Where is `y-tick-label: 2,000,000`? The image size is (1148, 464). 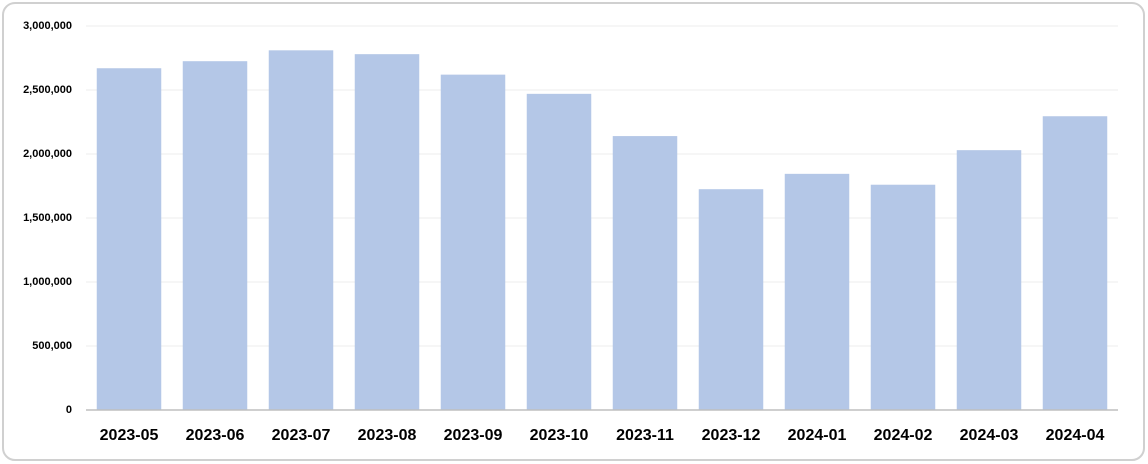
y-tick-label: 2,000,000 is located at coordinates (47, 154).